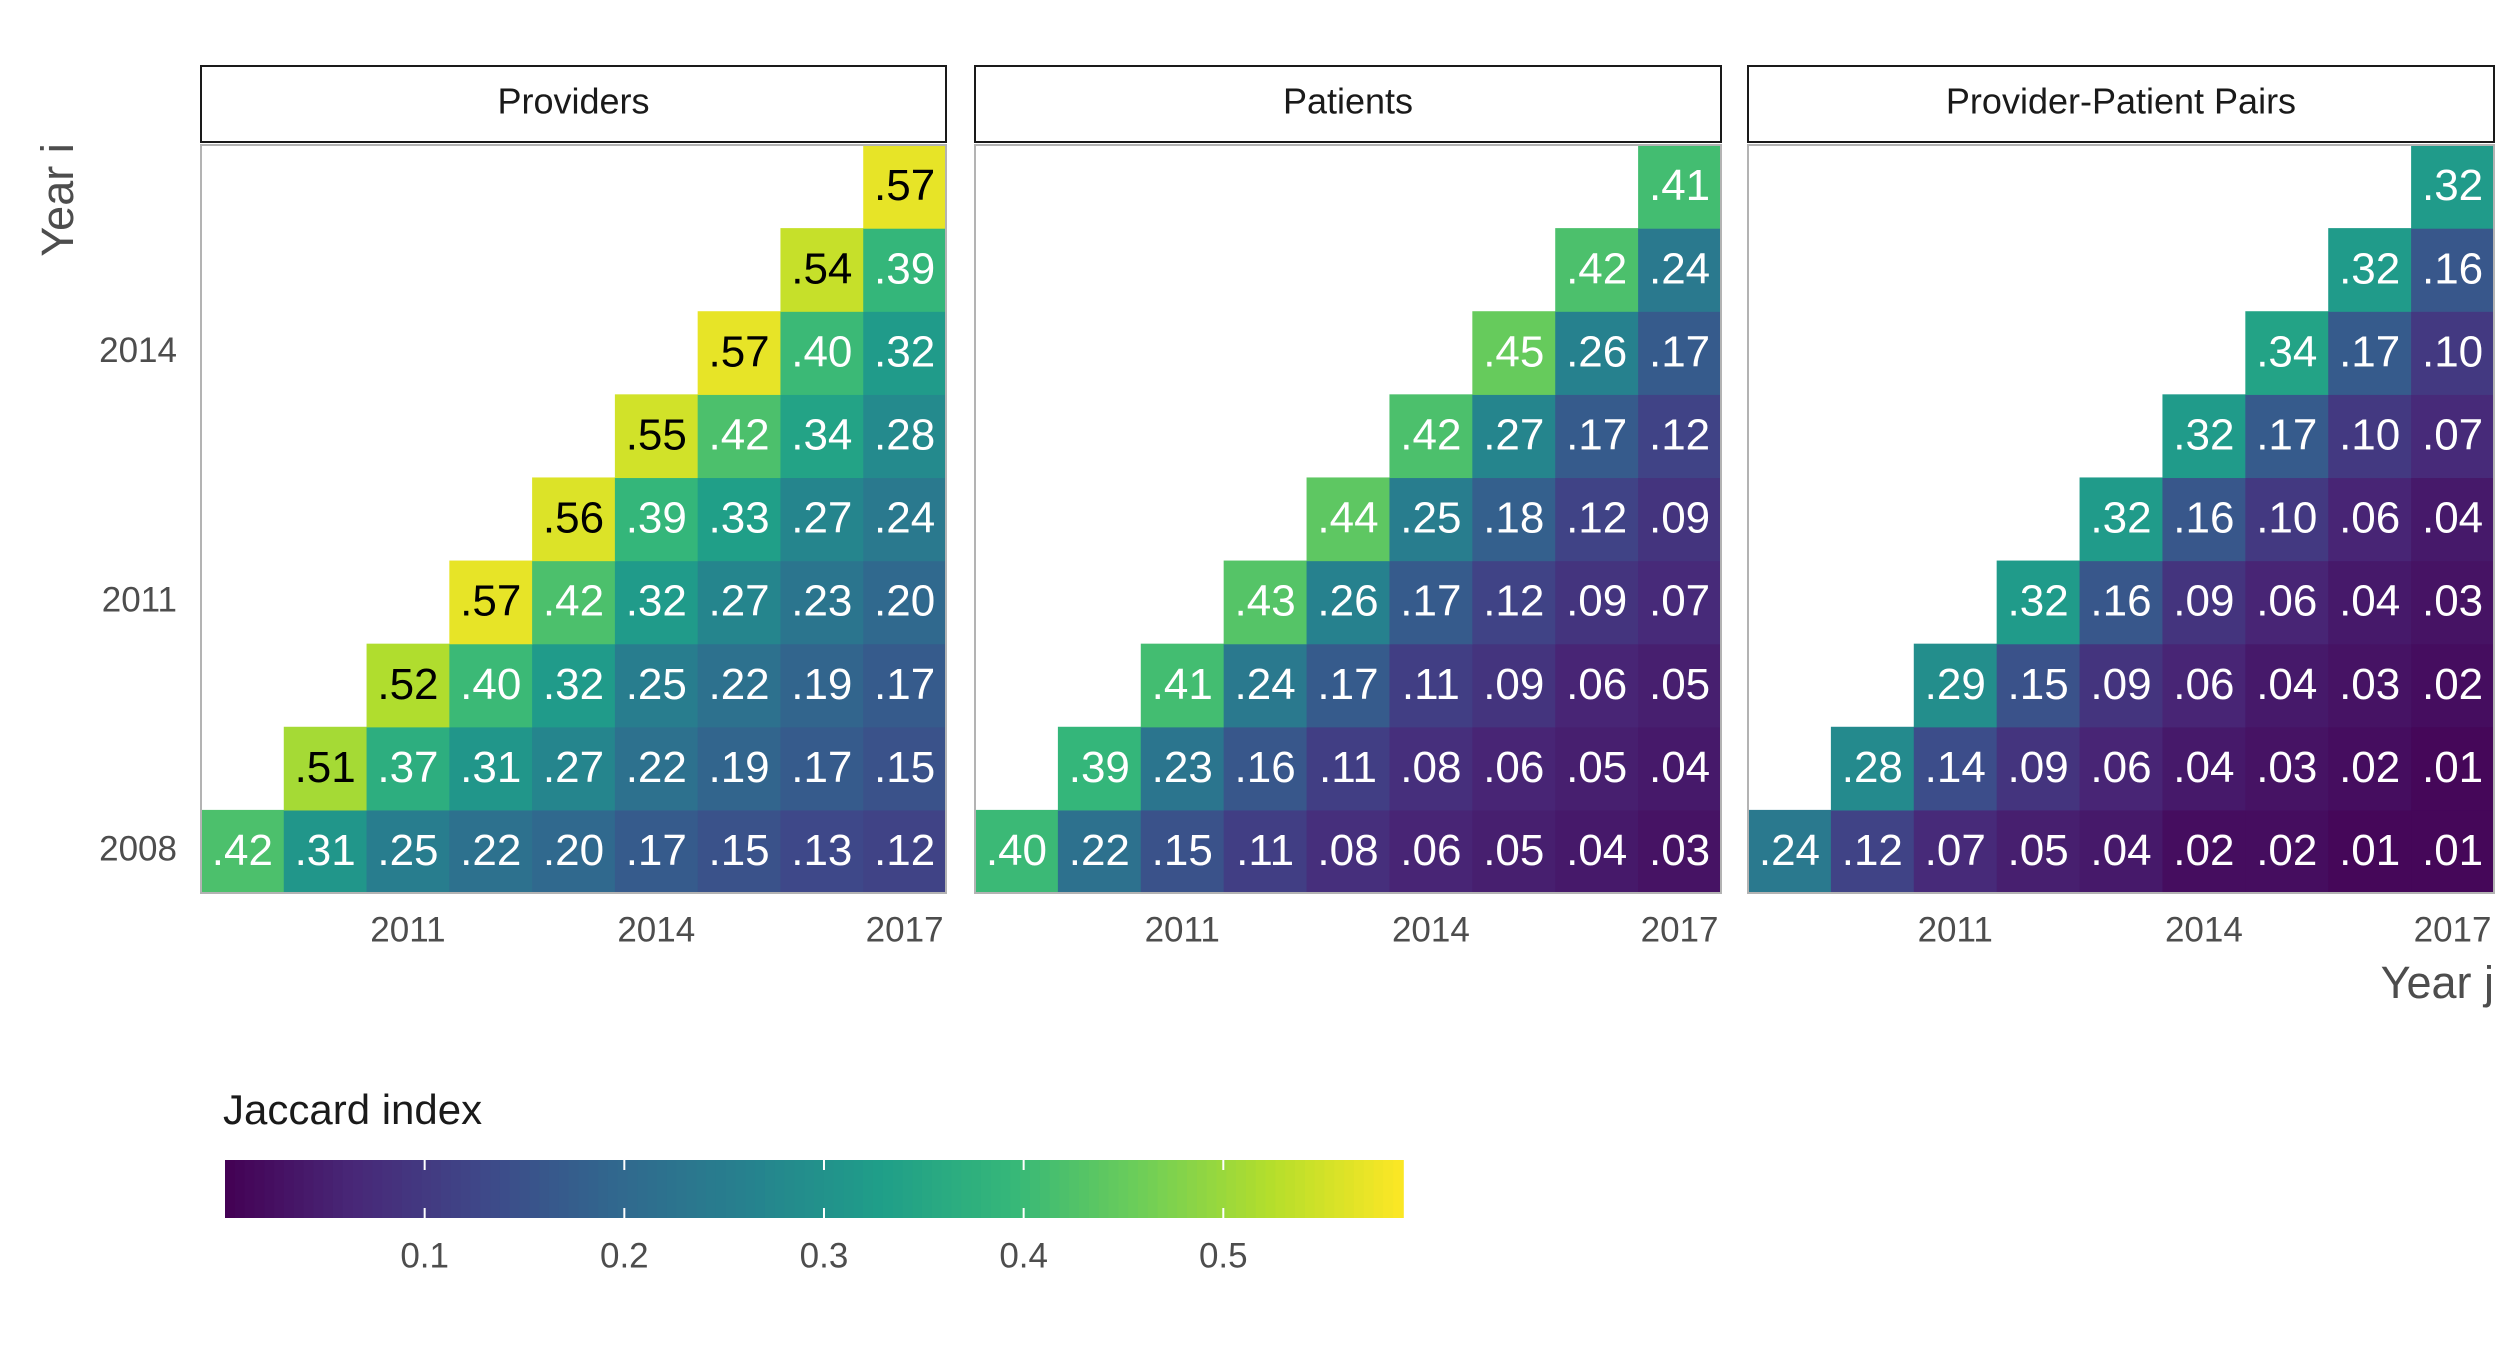 The height and width of the screenshot is (1365, 2519). What do you see at coordinates (573, 104) in the screenshot?
I see `strip` at bounding box center [573, 104].